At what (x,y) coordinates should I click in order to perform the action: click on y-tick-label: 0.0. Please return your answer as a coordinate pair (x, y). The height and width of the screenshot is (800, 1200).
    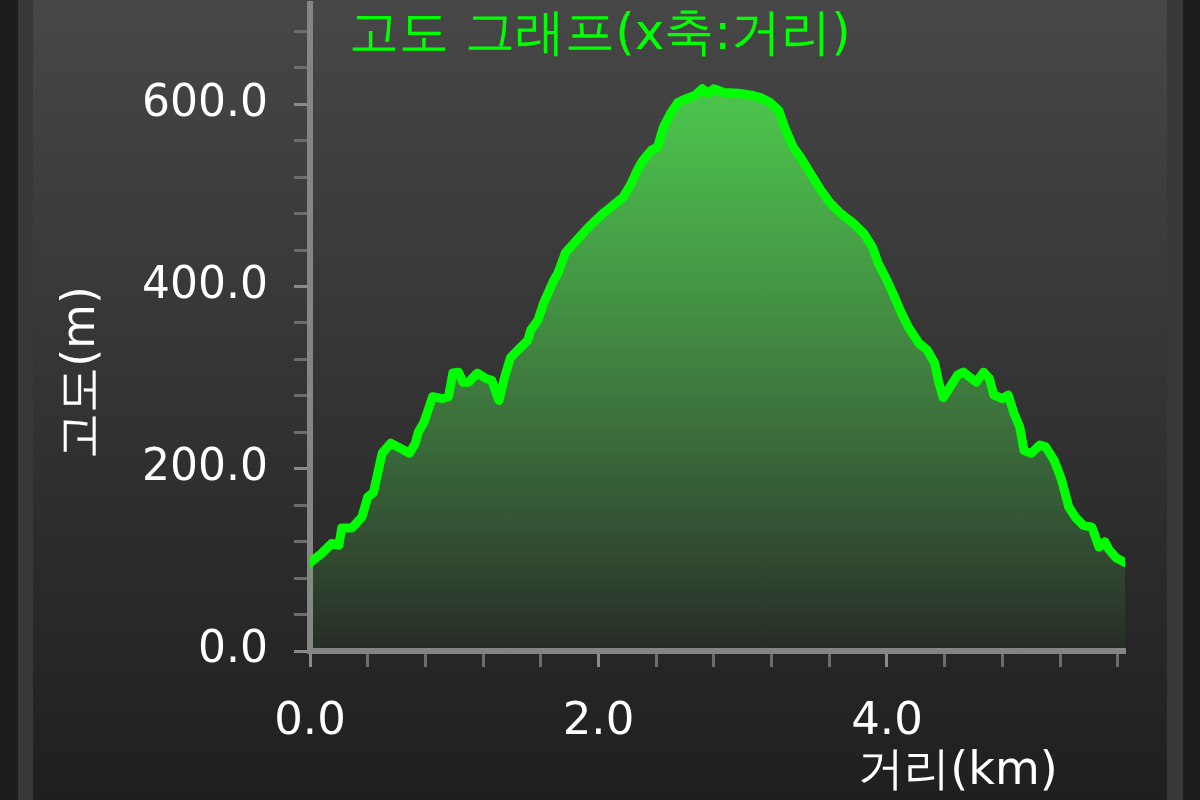
    Looking at the image, I should click on (233, 647).